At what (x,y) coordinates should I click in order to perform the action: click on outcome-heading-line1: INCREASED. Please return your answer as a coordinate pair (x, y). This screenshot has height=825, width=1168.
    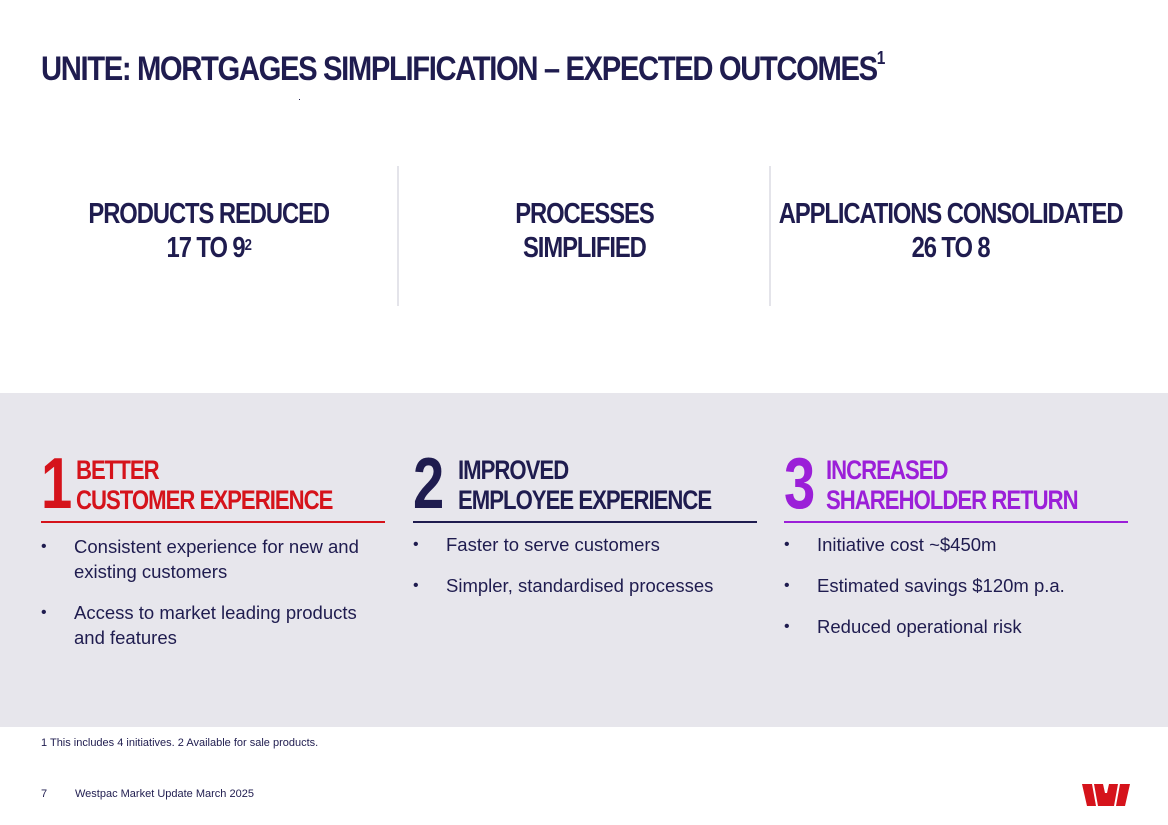
    Looking at the image, I should click on (887, 470).